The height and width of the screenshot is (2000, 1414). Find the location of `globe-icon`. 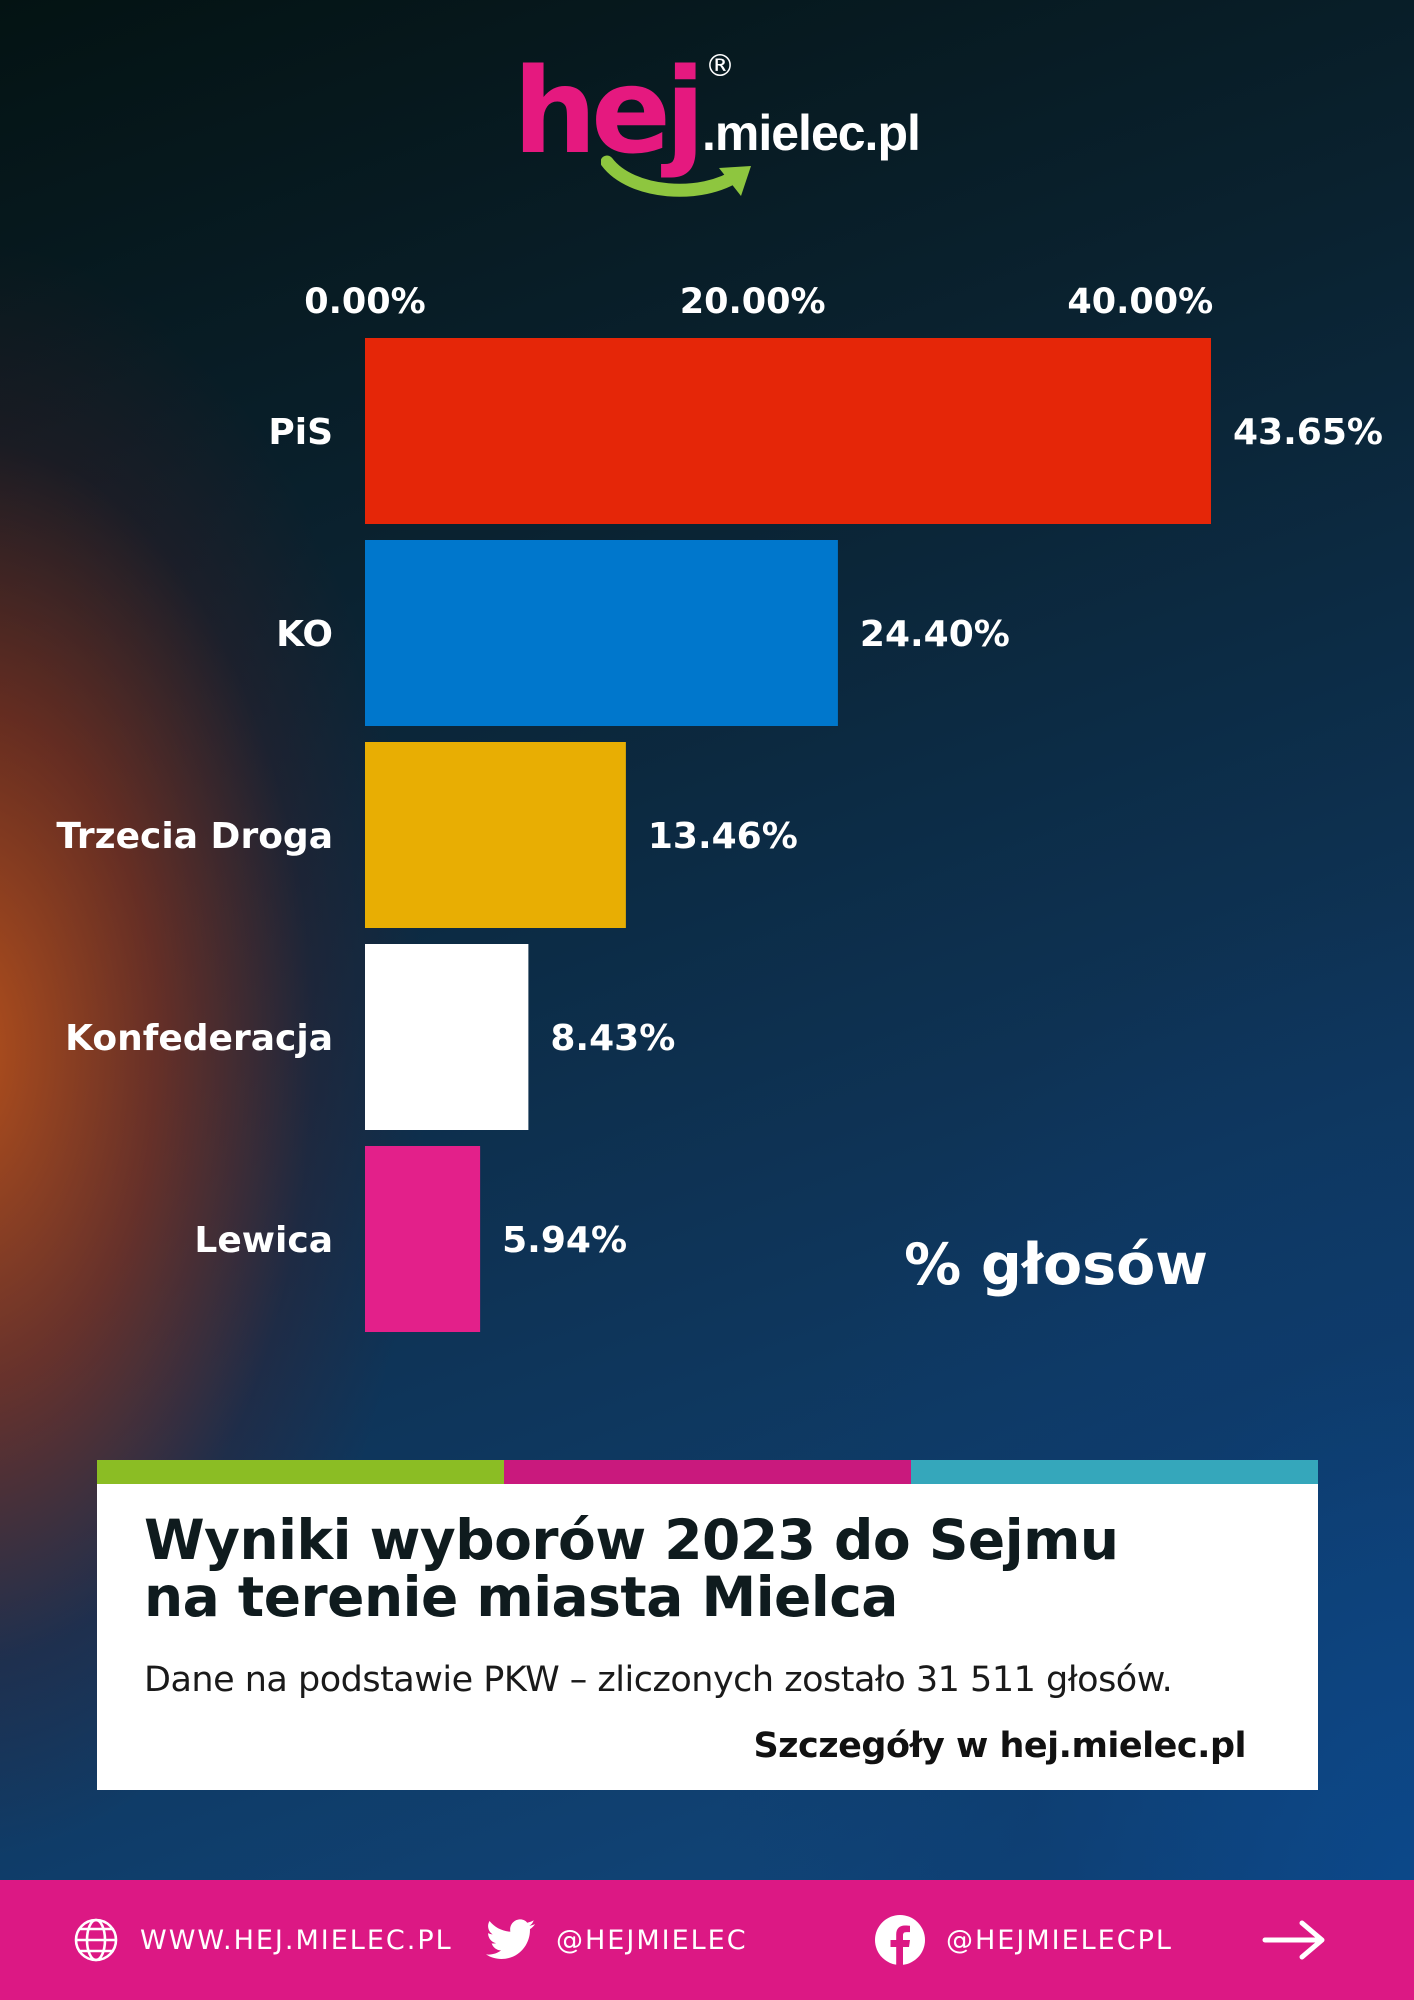

globe-icon is located at coordinates (96, 1940).